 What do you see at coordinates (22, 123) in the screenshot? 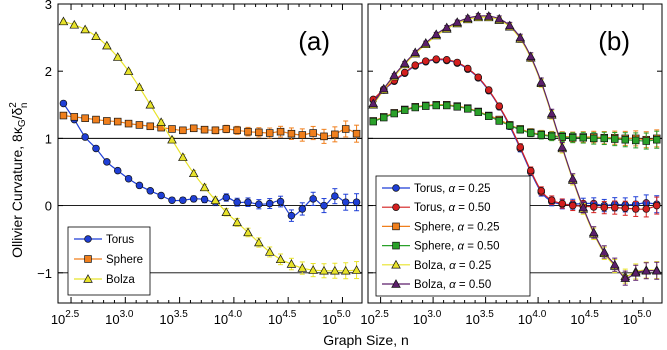
I see `y-axis-label-sub1: G` at bounding box center [22, 123].